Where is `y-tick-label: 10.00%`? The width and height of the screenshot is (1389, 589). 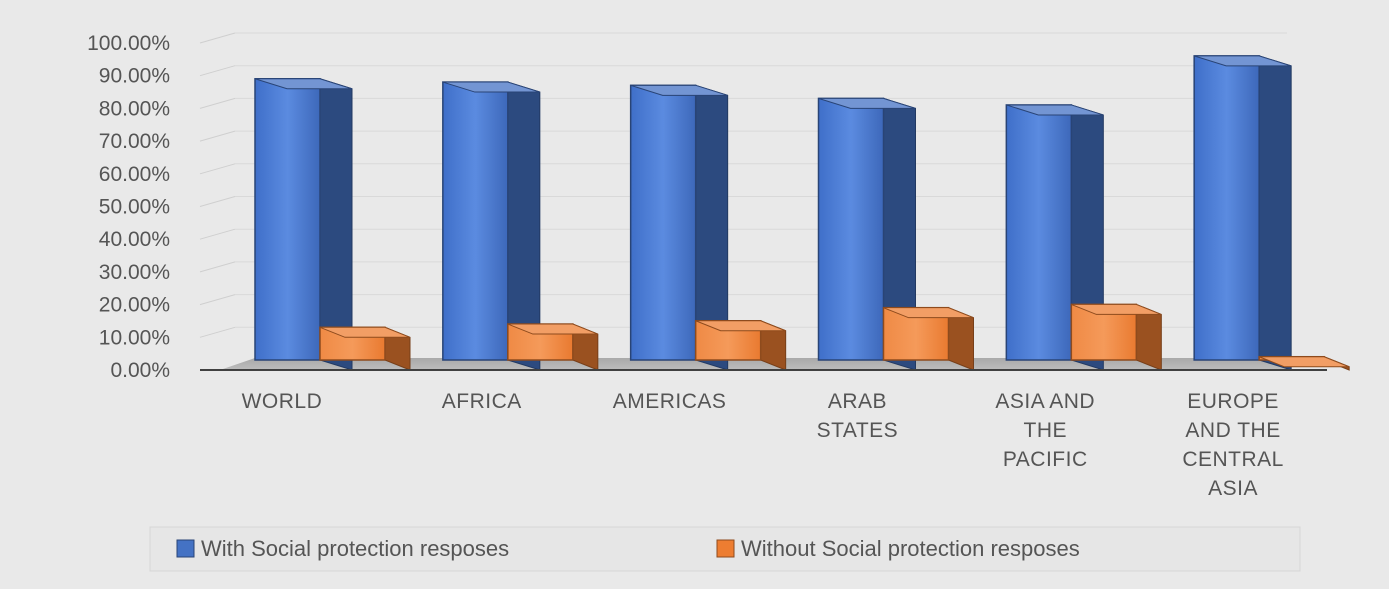 y-tick-label: 10.00% is located at coordinates (134, 337).